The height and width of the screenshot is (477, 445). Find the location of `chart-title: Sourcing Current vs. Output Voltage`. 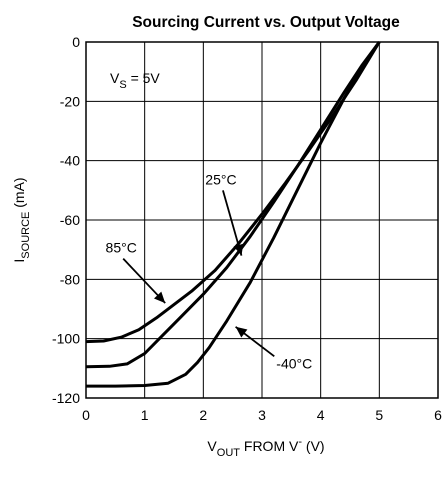

chart-title: Sourcing Current vs. Output Voltage is located at coordinates (266, 22).